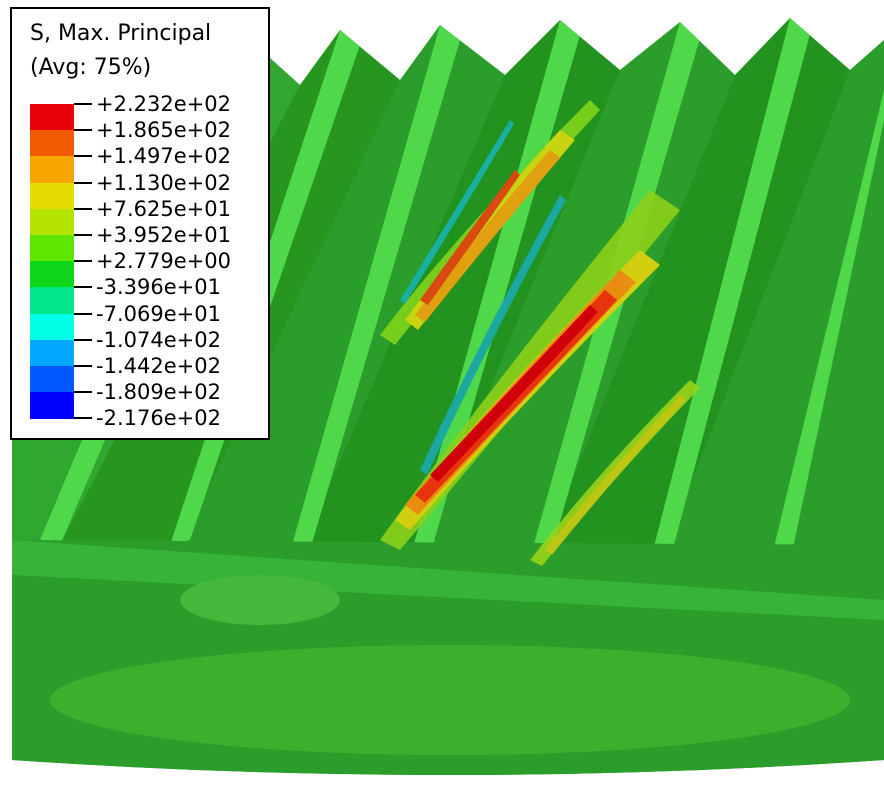 The image size is (884, 801). What do you see at coordinates (158, 287) in the screenshot?
I see `legend-tick-label: -3.396e+01` at bounding box center [158, 287].